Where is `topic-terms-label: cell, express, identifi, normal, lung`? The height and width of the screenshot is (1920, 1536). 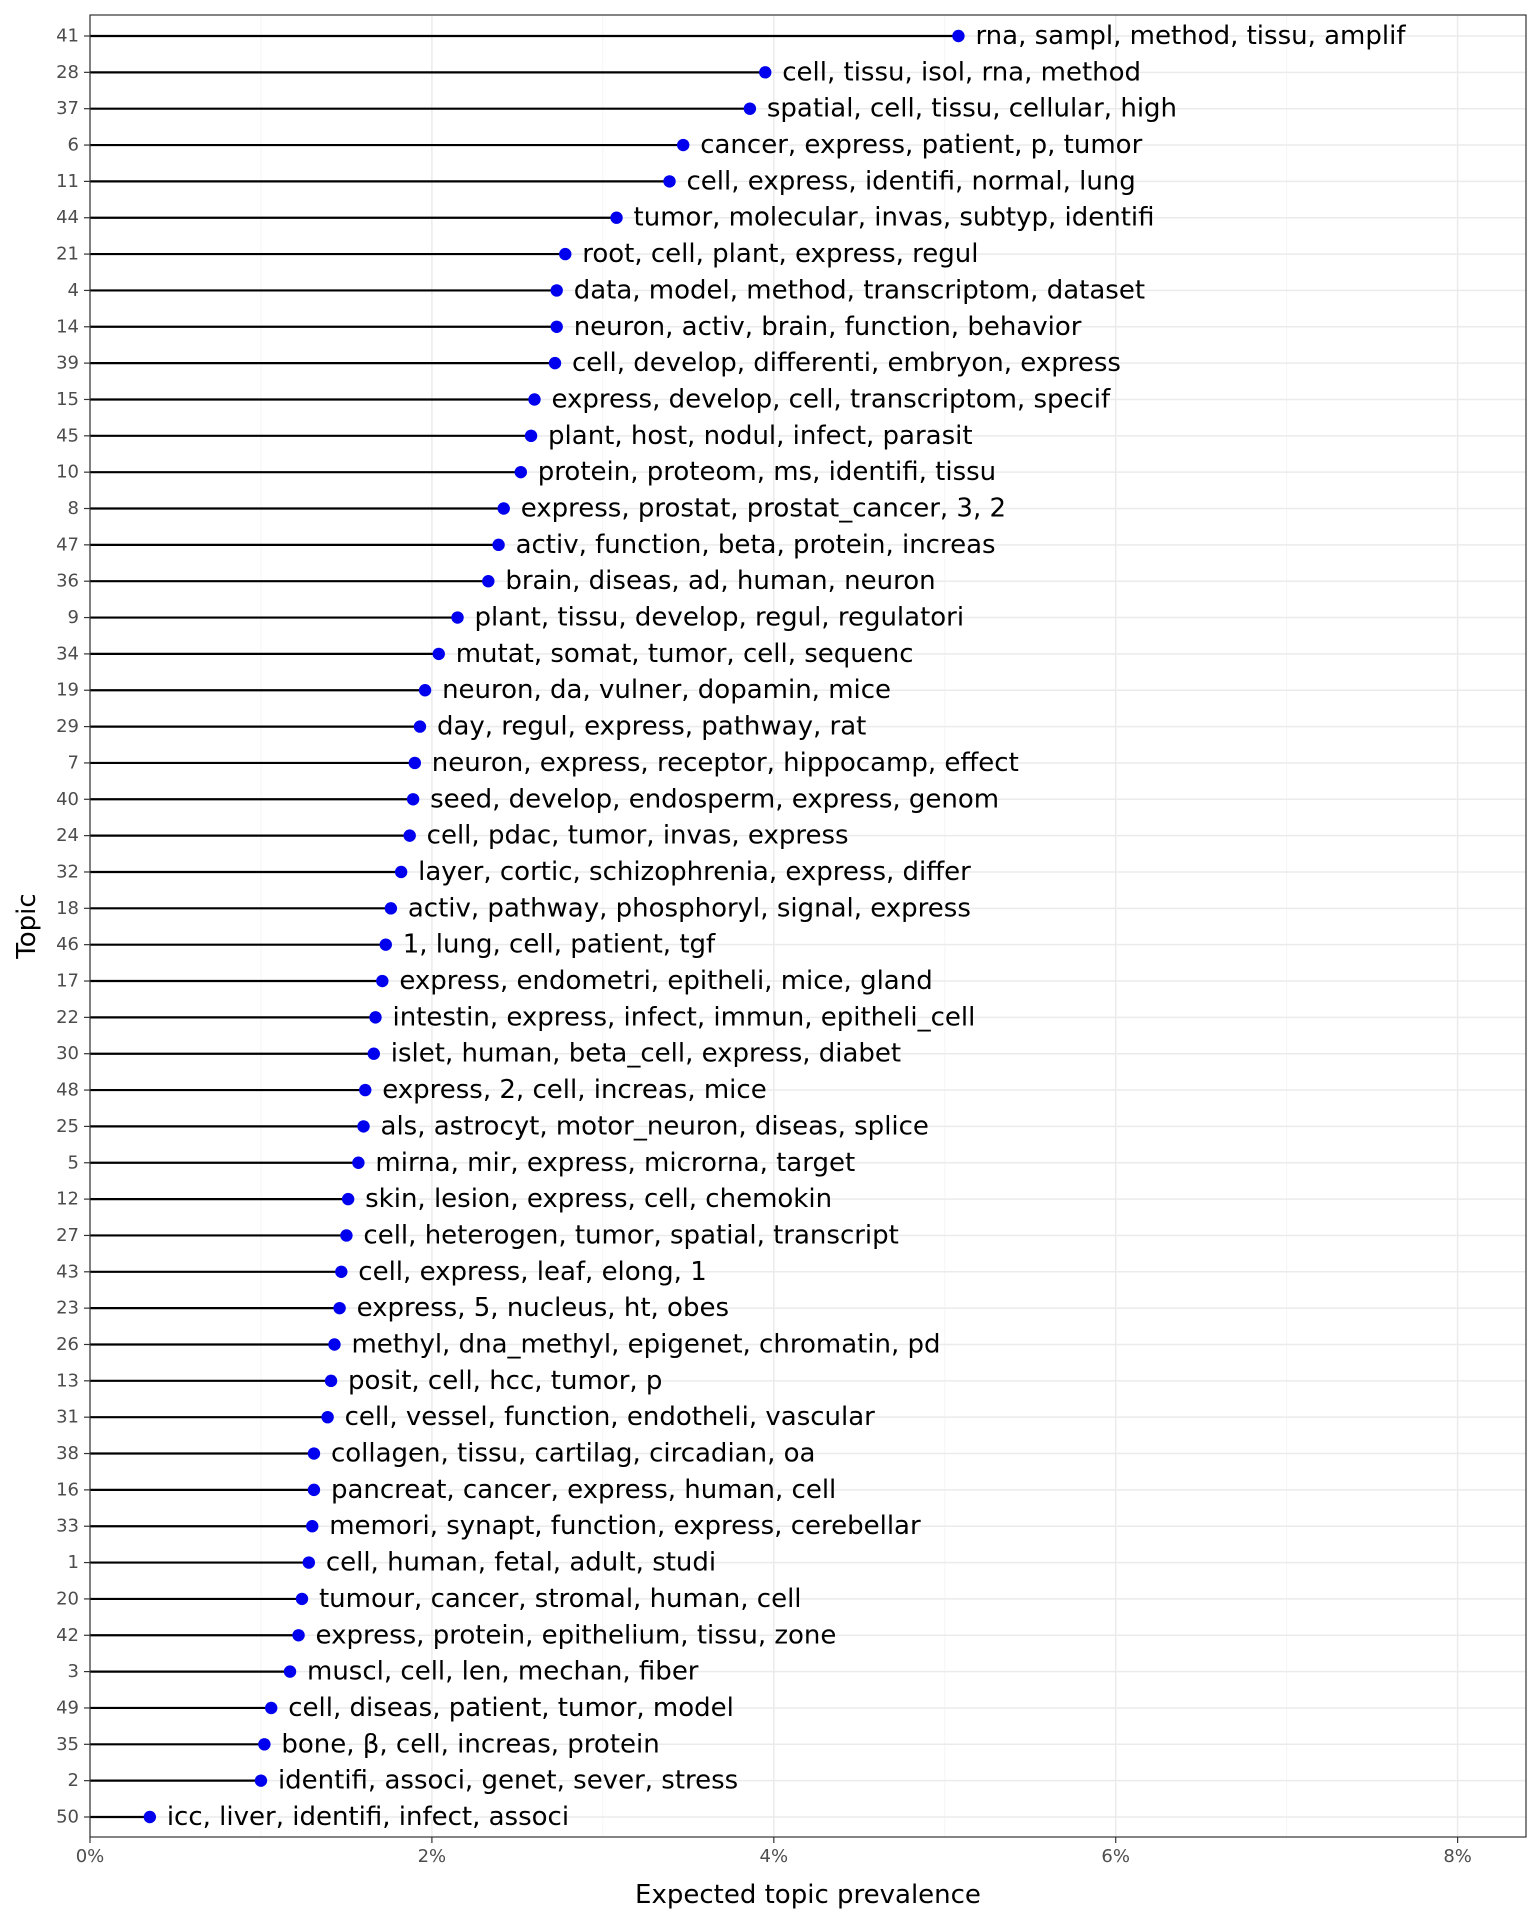 topic-terms-label: cell, express, identifi, normal, lung is located at coordinates (911, 181).